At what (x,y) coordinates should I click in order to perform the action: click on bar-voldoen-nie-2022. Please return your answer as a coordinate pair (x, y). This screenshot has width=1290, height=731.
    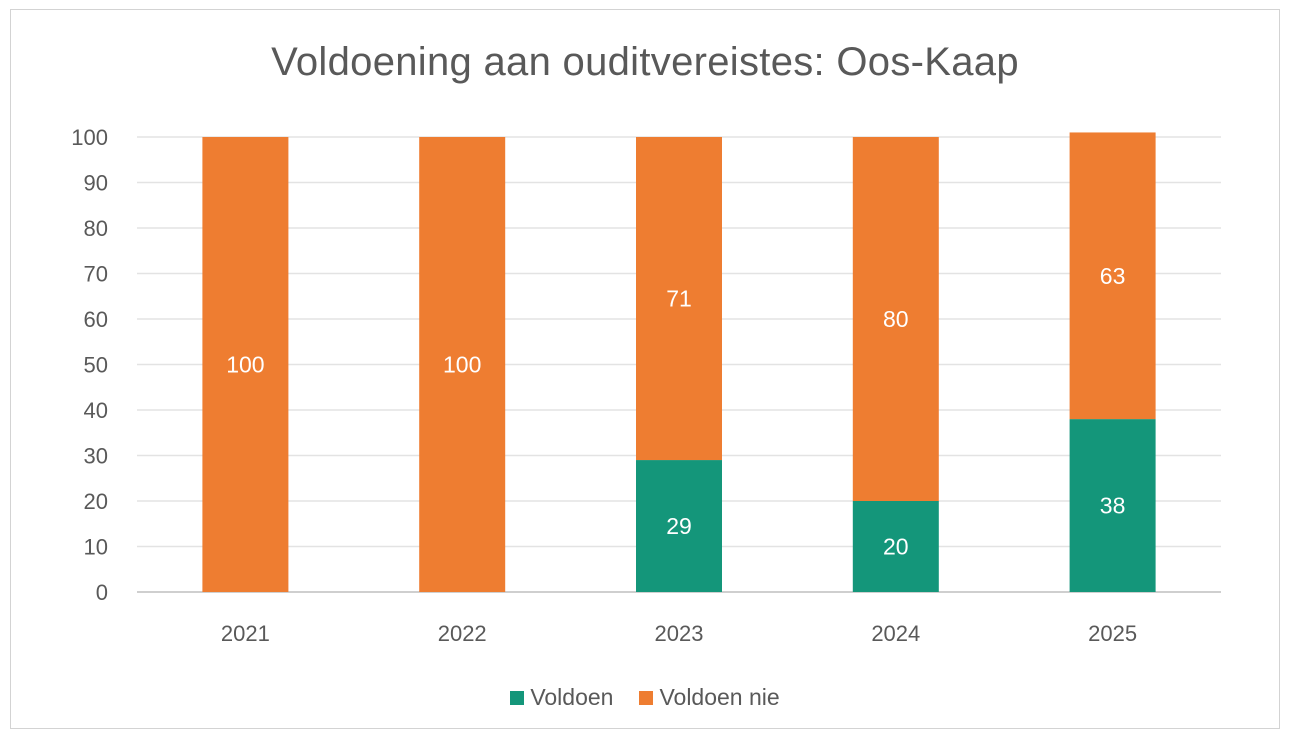
    Looking at the image, I should click on (462, 364).